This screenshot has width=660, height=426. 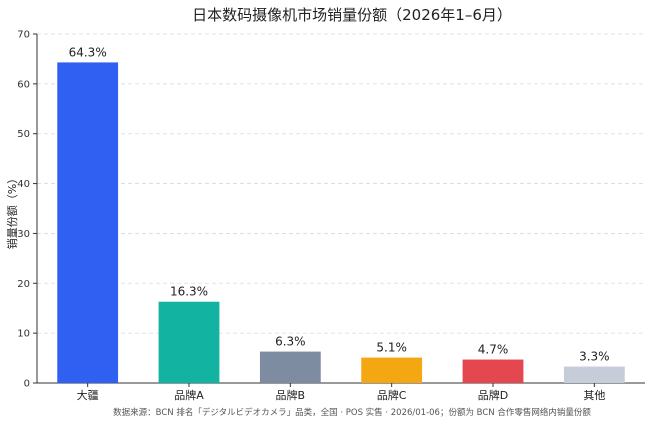 What do you see at coordinates (88, 52) in the screenshot?
I see `value-label: 64.3%` at bounding box center [88, 52].